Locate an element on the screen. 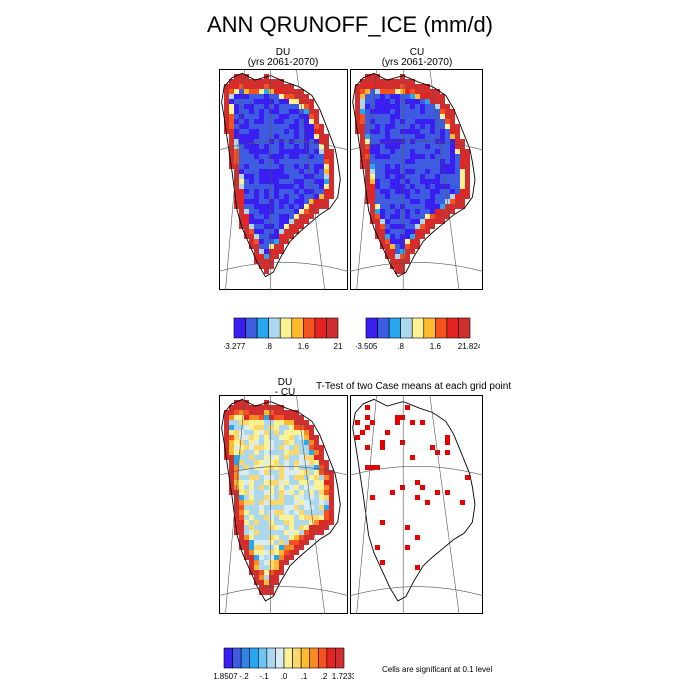 Image resolution: width=700 pixels, height=700 pixels. map-panel-du is located at coordinates (283, 179).